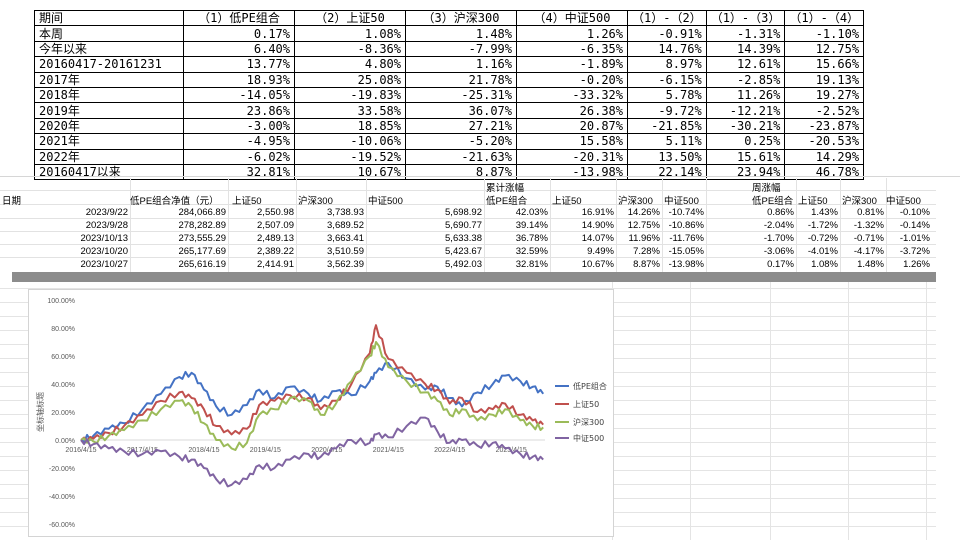 This screenshot has height=540, width=960. I want to click on date-cell: 2023/10/13, so click(104, 238).